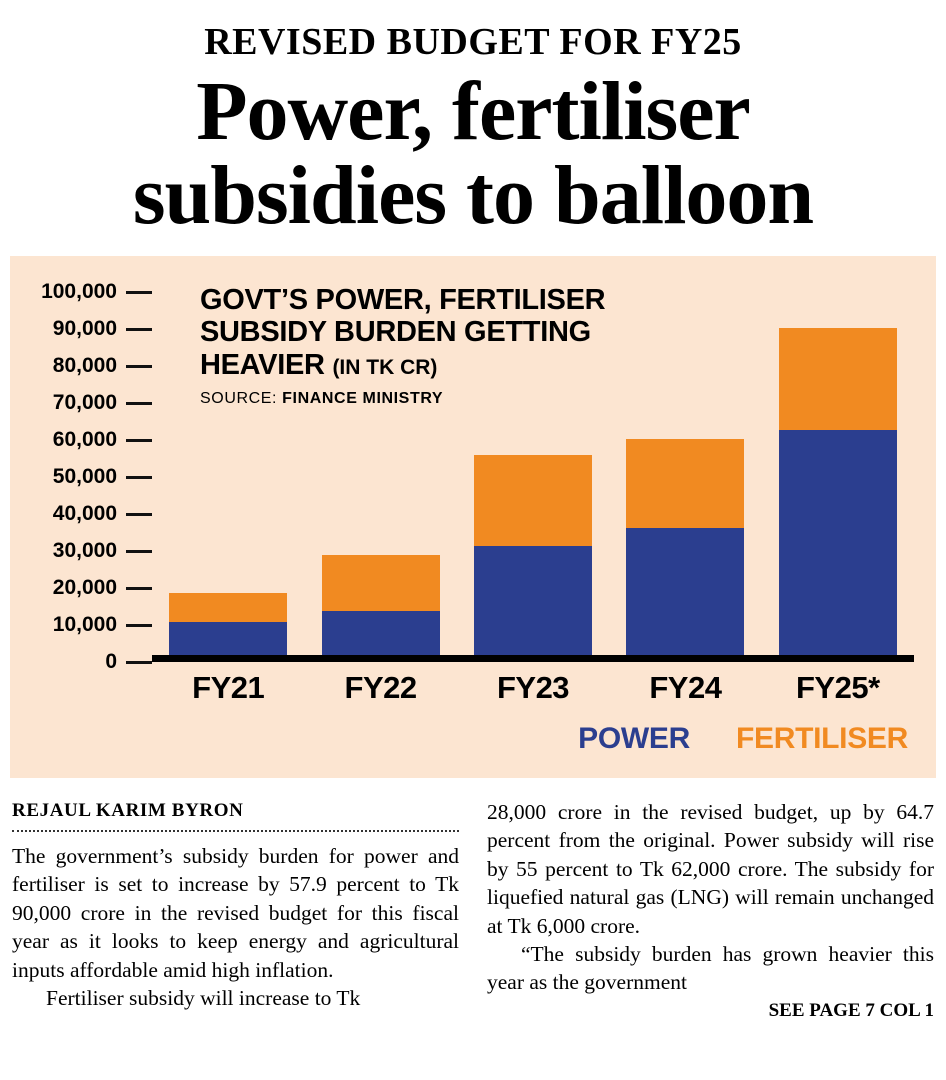 Image resolution: width=946 pixels, height=1080 pixels. What do you see at coordinates (363, 399) in the screenshot?
I see `source-value: FINANCE MINISTRY` at bounding box center [363, 399].